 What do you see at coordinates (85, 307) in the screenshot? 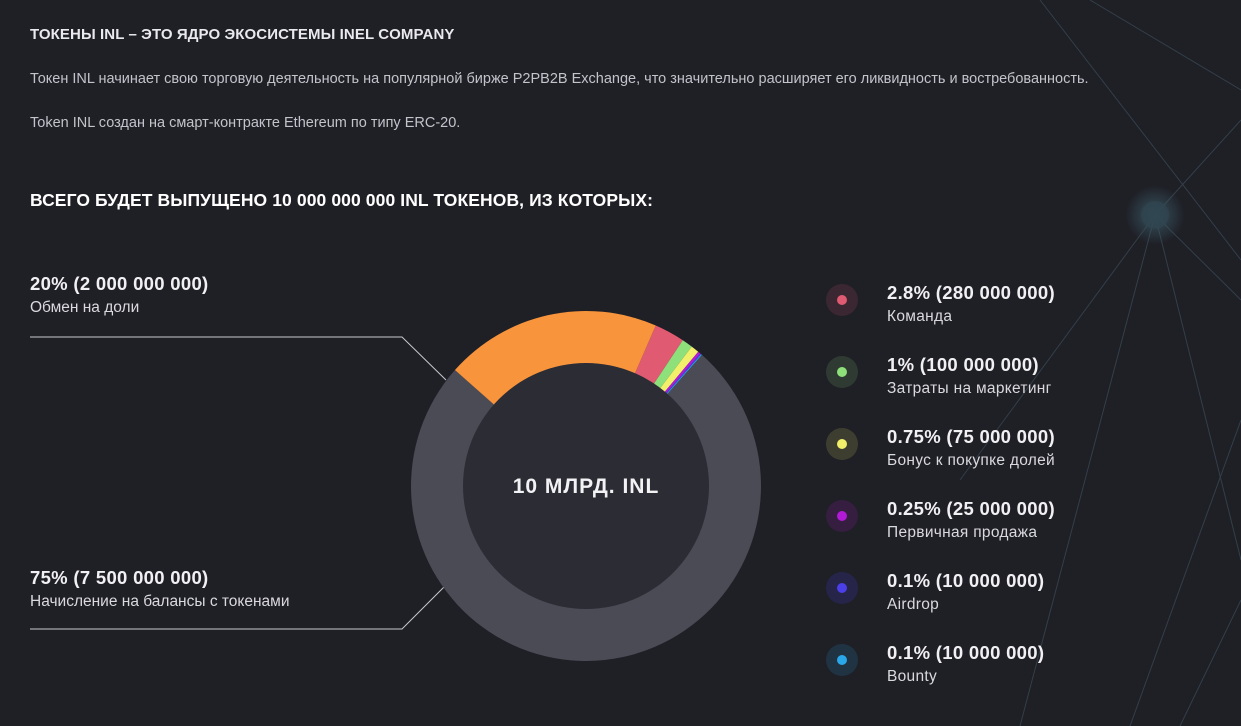
I see `label-exchange-shares-caption: Обмен на доли` at bounding box center [85, 307].